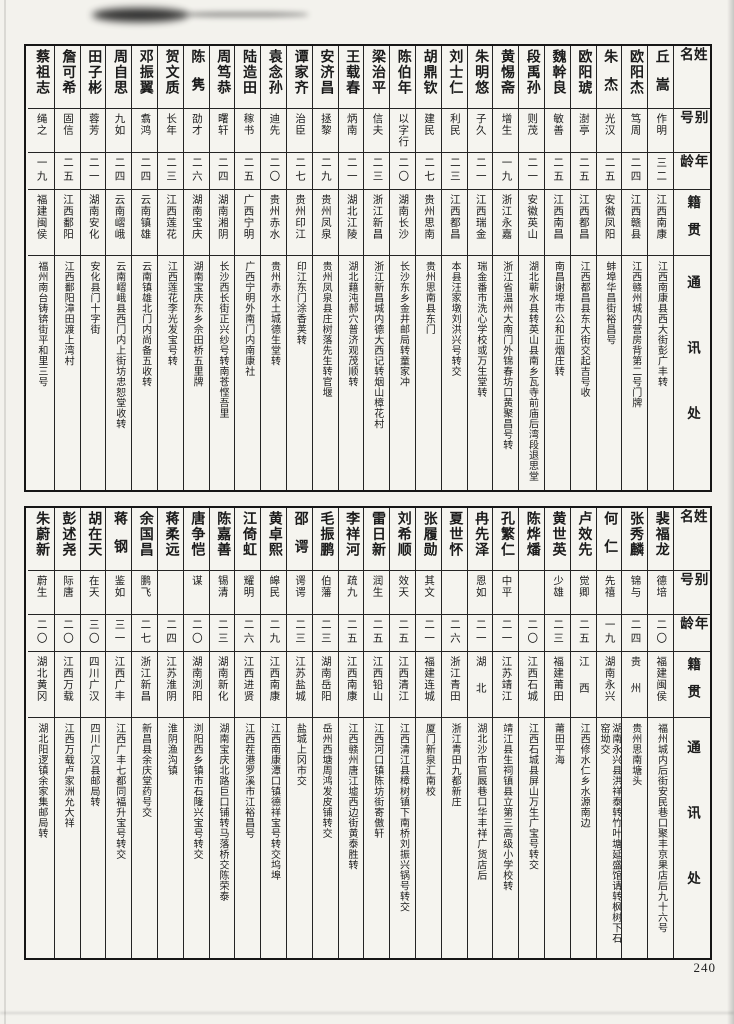 The height and width of the screenshot is (1024, 734). What do you see at coordinates (325, 223) in the screenshot?
I see `person-native-cell: 贵州凤泉` at bounding box center [325, 223].